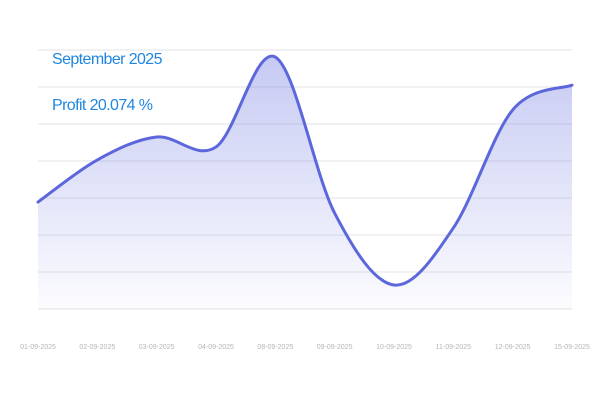 This screenshot has height=408, width=612. Describe the element at coordinates (102, 105) in the screenshot. I see `chart-subtitle: Profit 20.074 %` at that location.